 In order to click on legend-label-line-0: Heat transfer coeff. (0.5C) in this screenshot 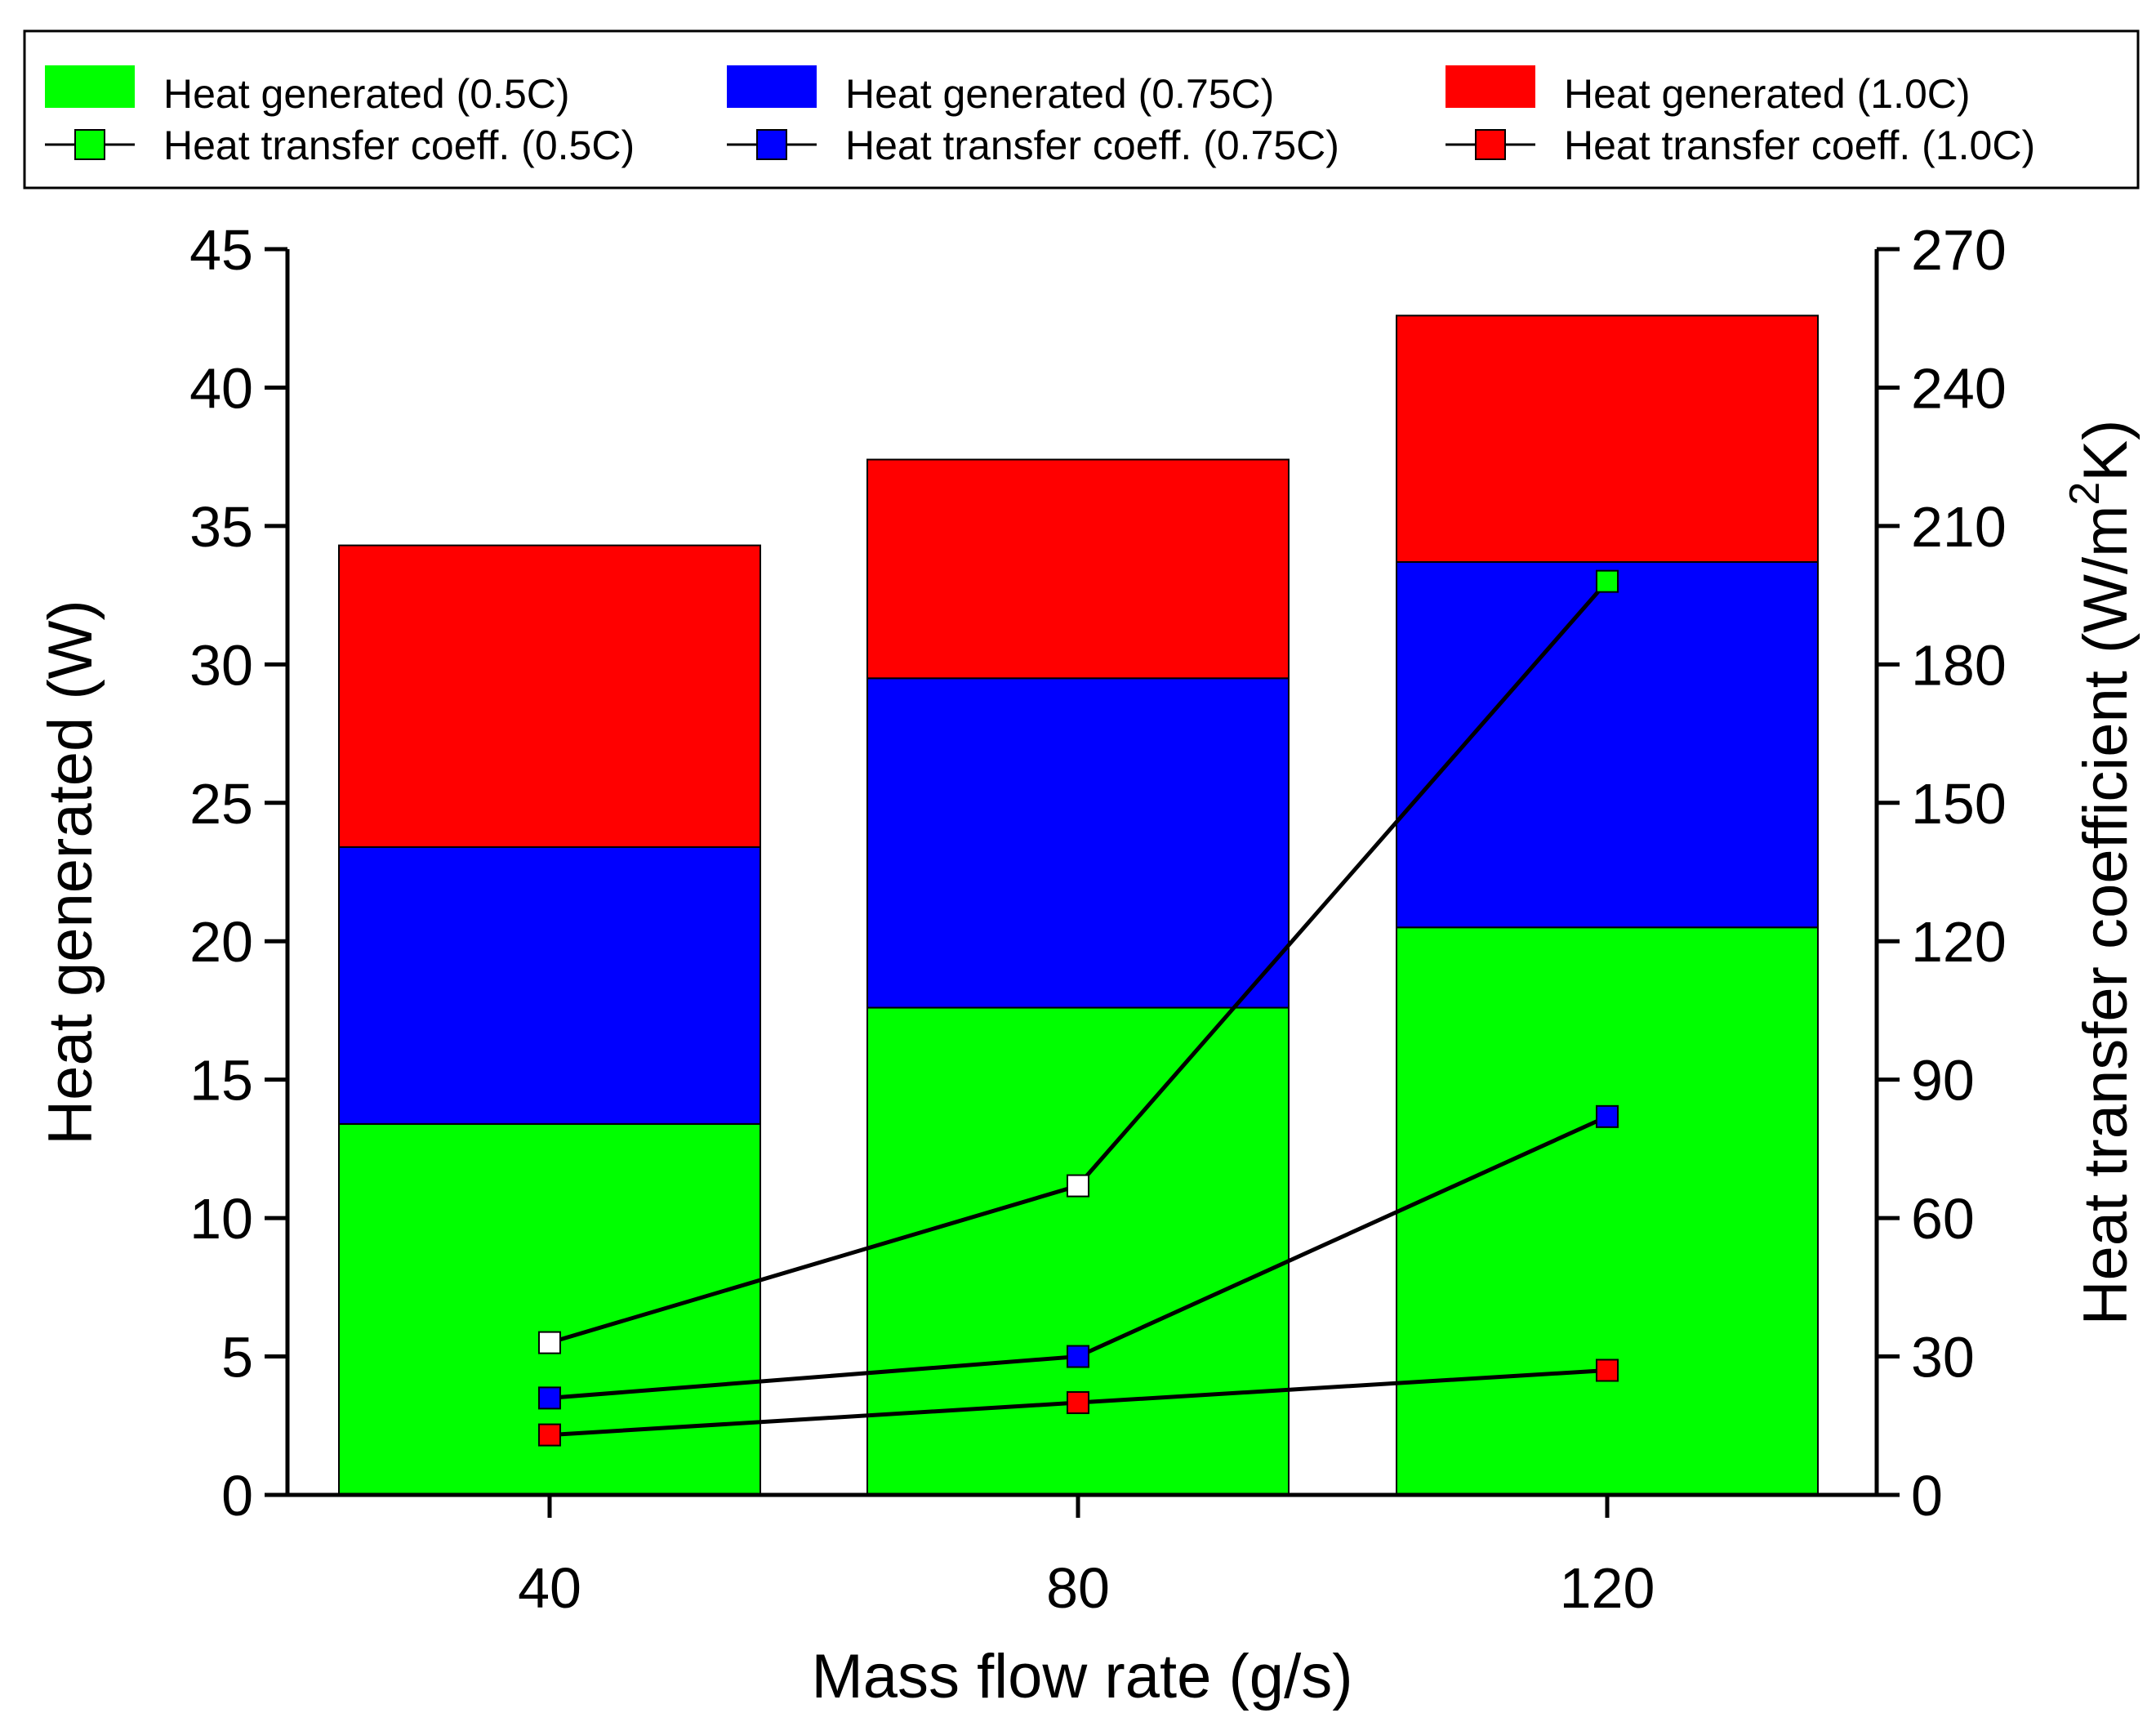, I will do `click(399, 145)`.